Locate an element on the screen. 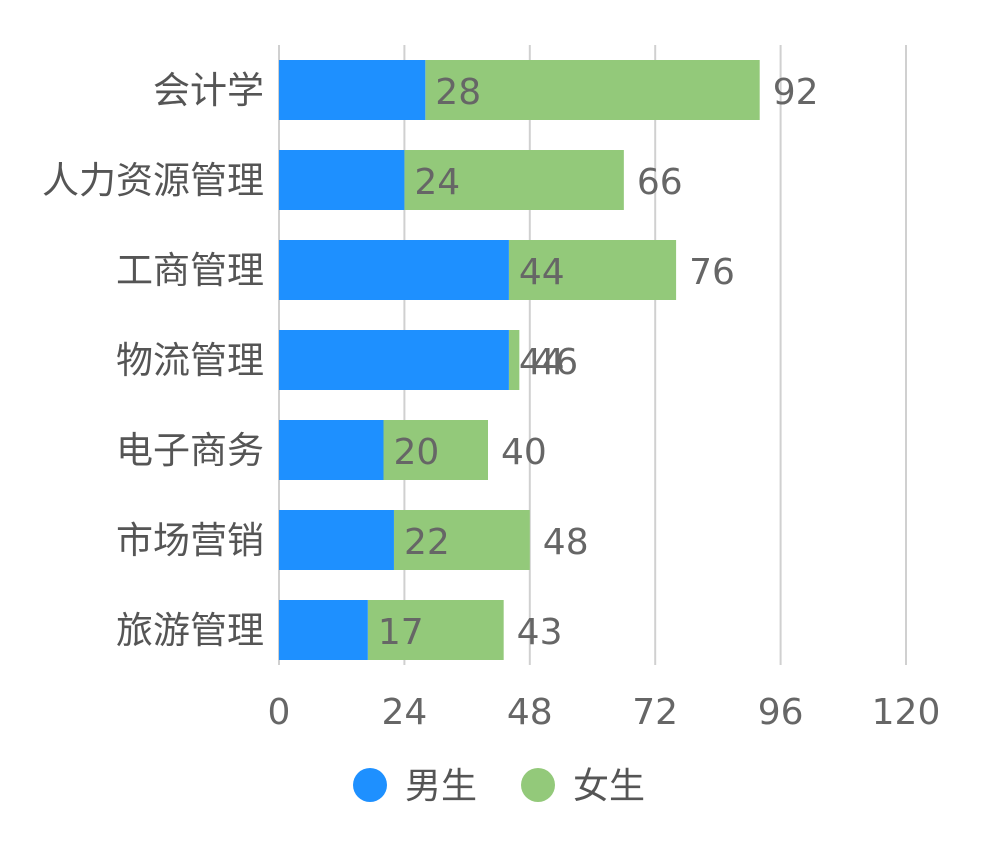  data-label-female: 66 is located at coordinates (660, 182).